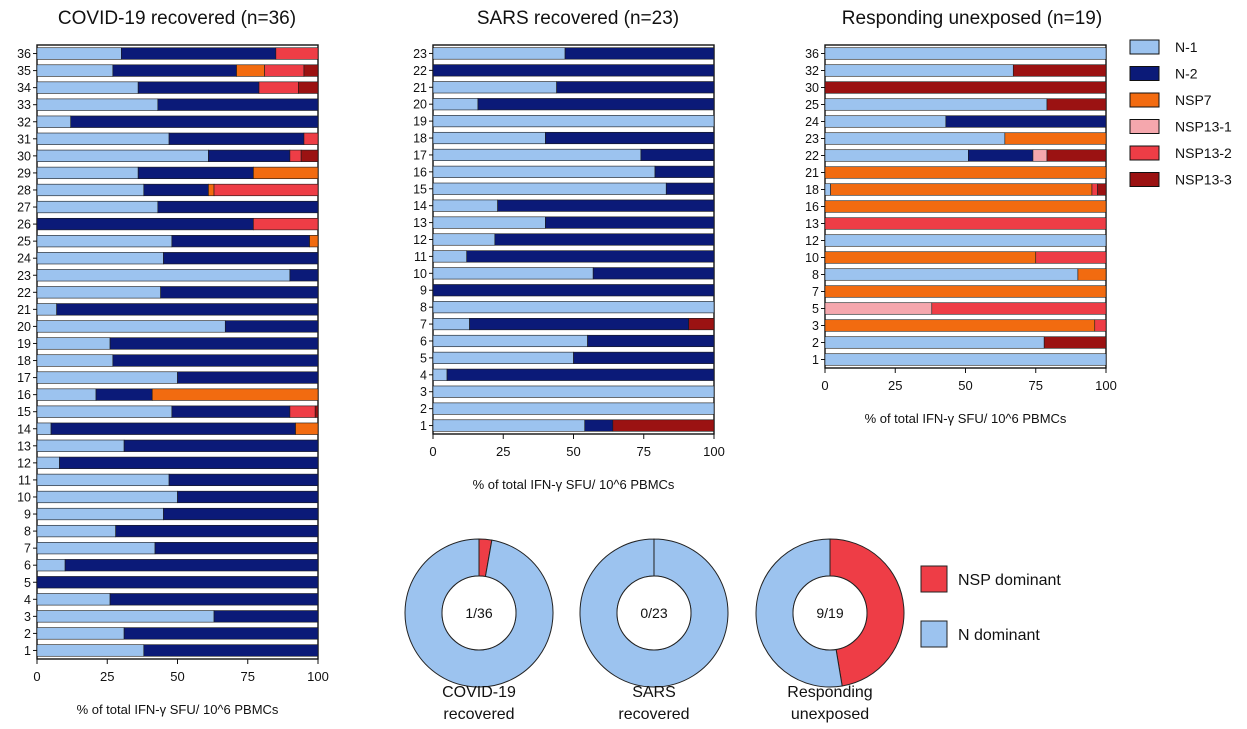 The image size is (1247, 729). Describe the element at coordinates (812, 241) in the screenshot. I see `y-tick-label: 12` at that location.